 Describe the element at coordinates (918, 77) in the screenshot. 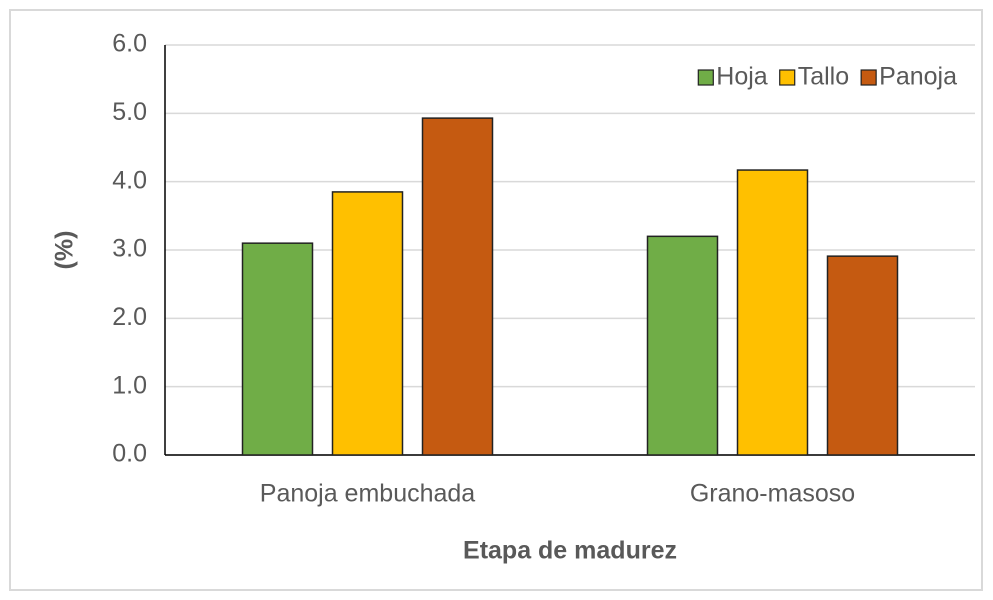

I see `legend-label: Panoja` at that location.